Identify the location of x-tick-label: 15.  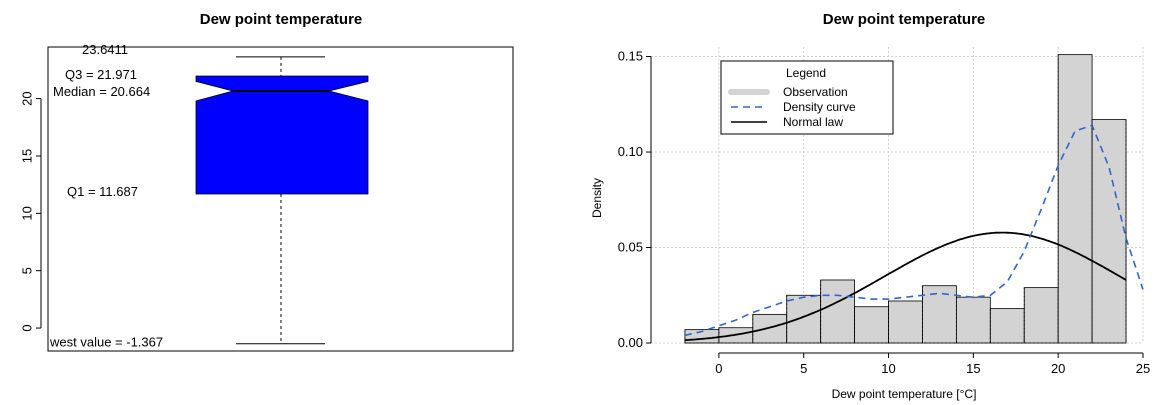
(973, 368).